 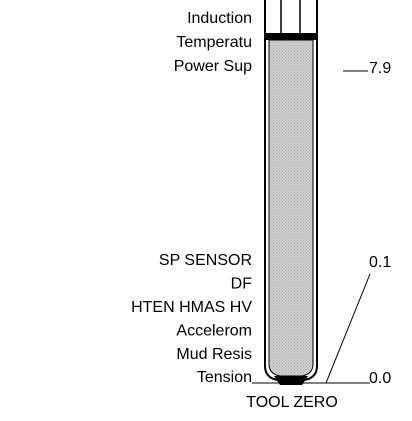 What do you see at coordinates (191, 307) in the screenshot?
I see `sensor-label: HTEN HMAS HV` at bounding box center [191, 307].